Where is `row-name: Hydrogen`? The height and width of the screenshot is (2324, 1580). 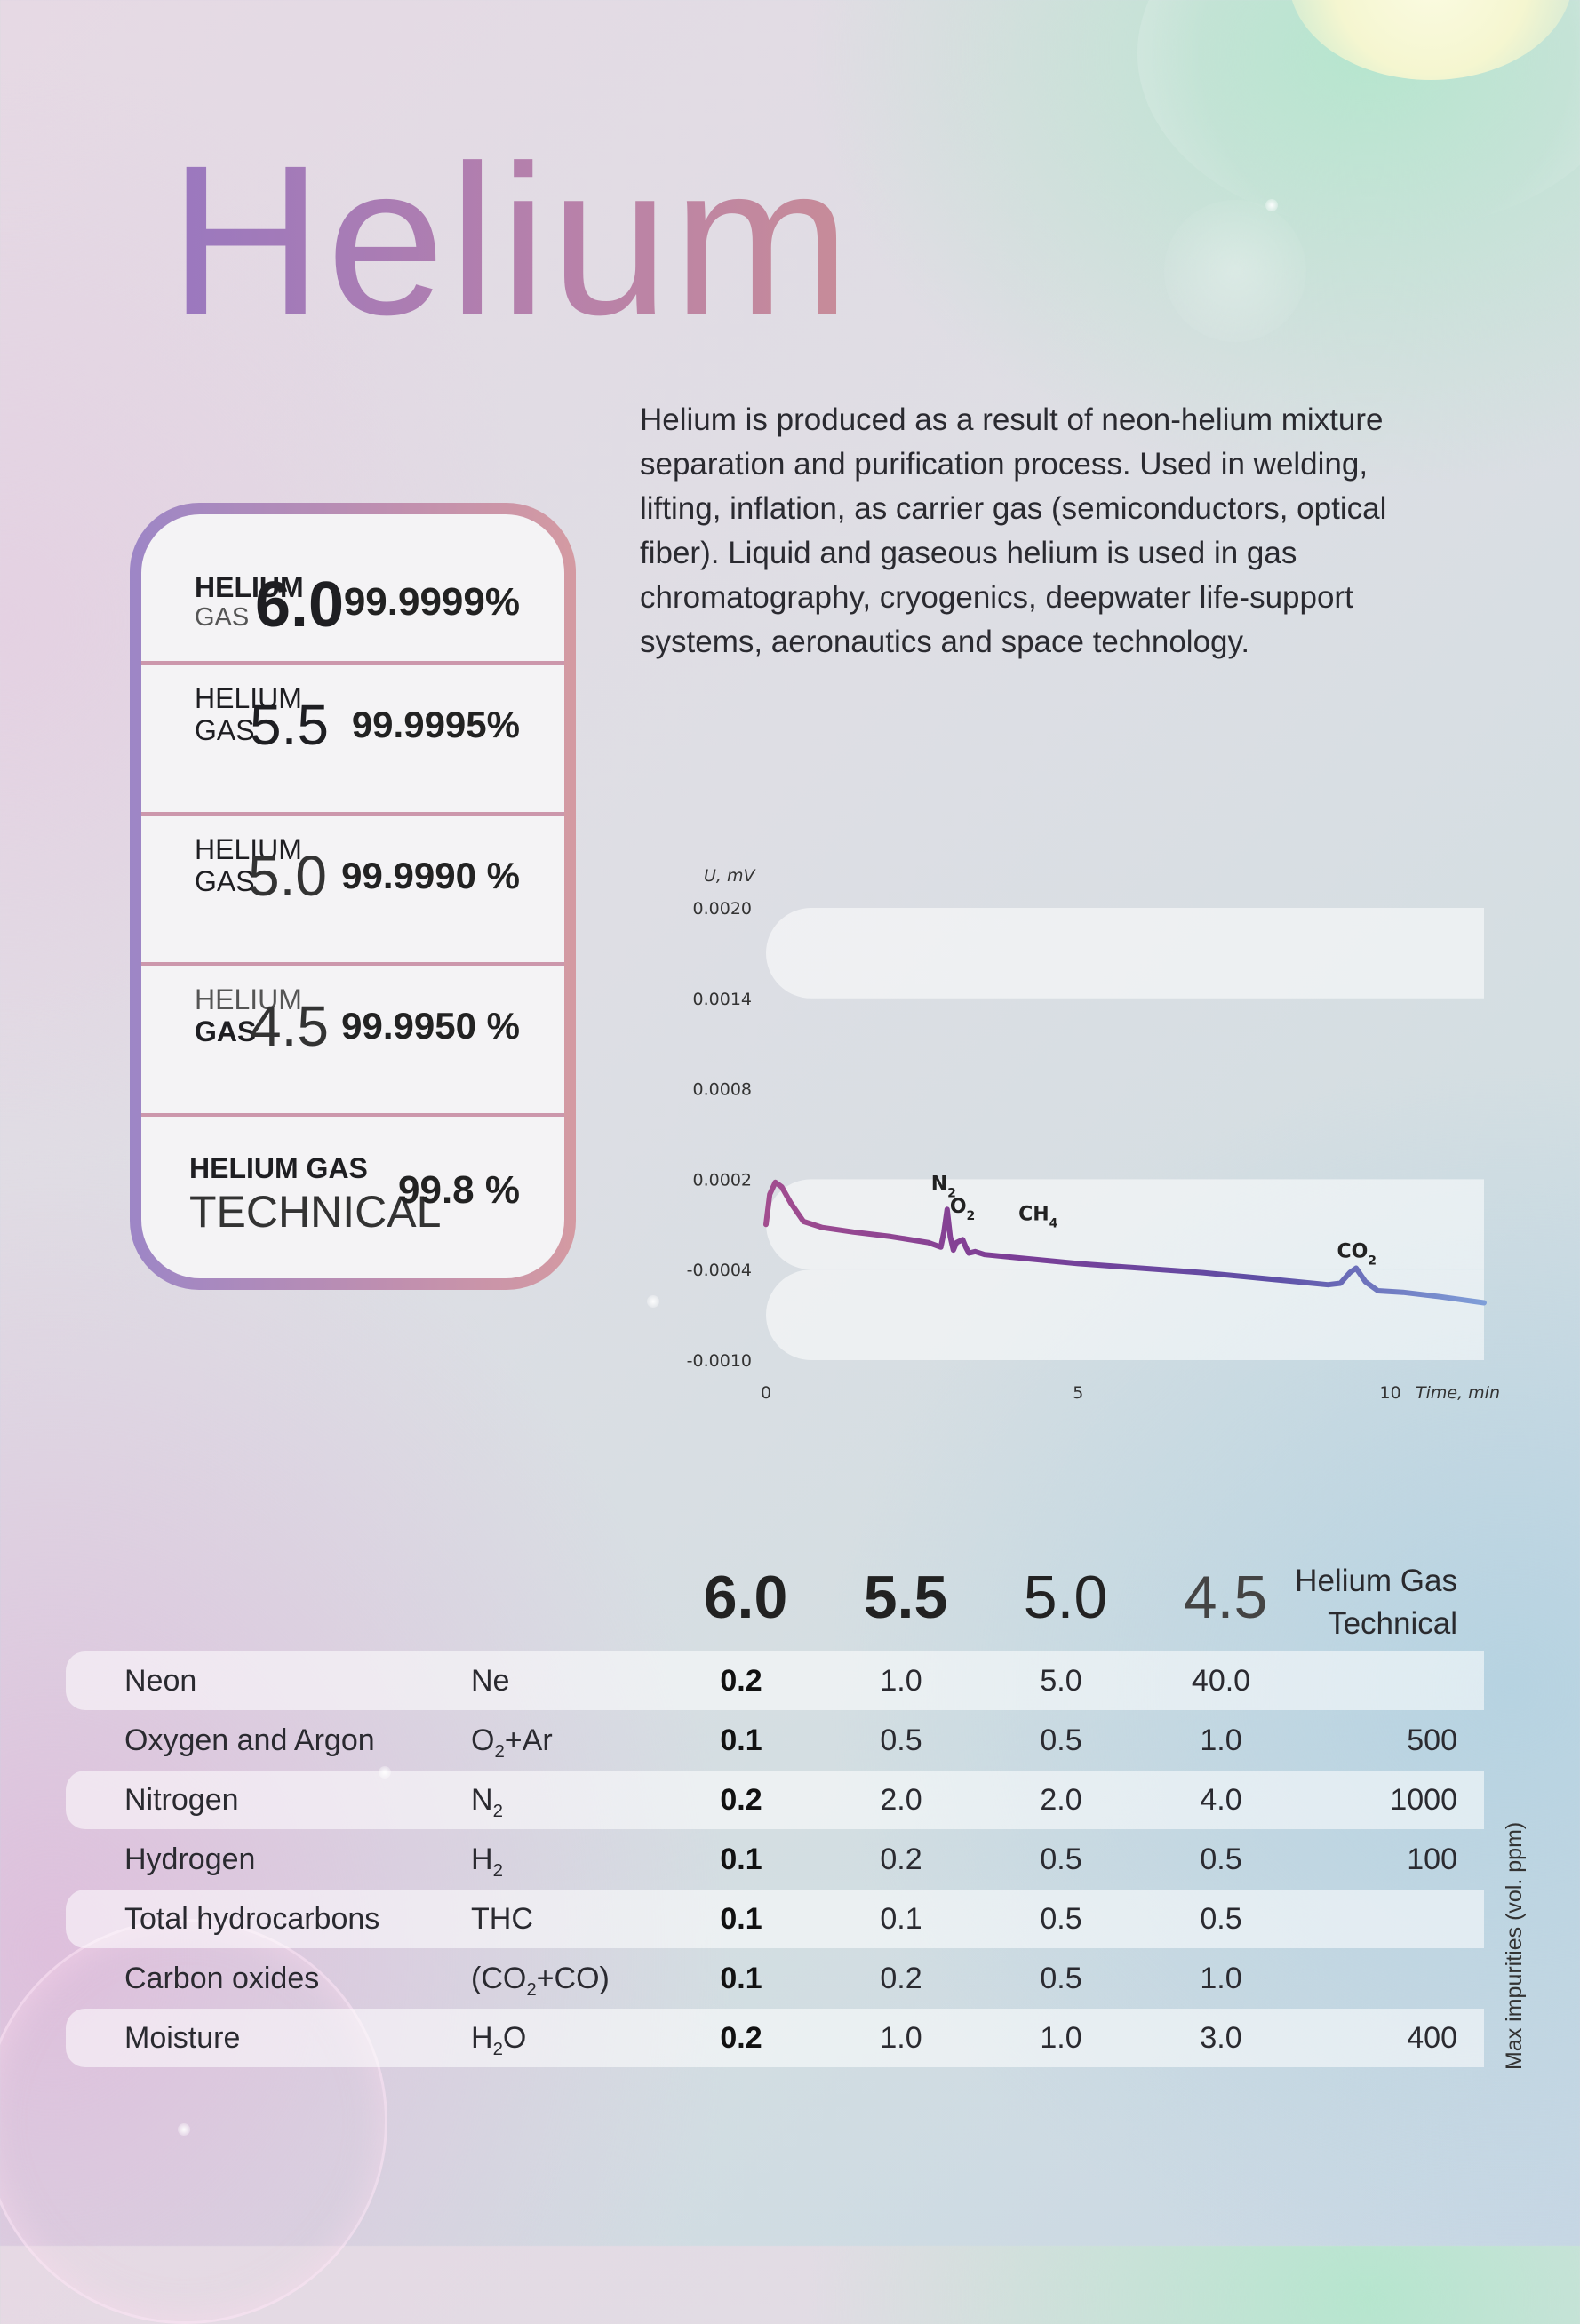
row-name: Hydrogen is located at coordinates (190, 1859).